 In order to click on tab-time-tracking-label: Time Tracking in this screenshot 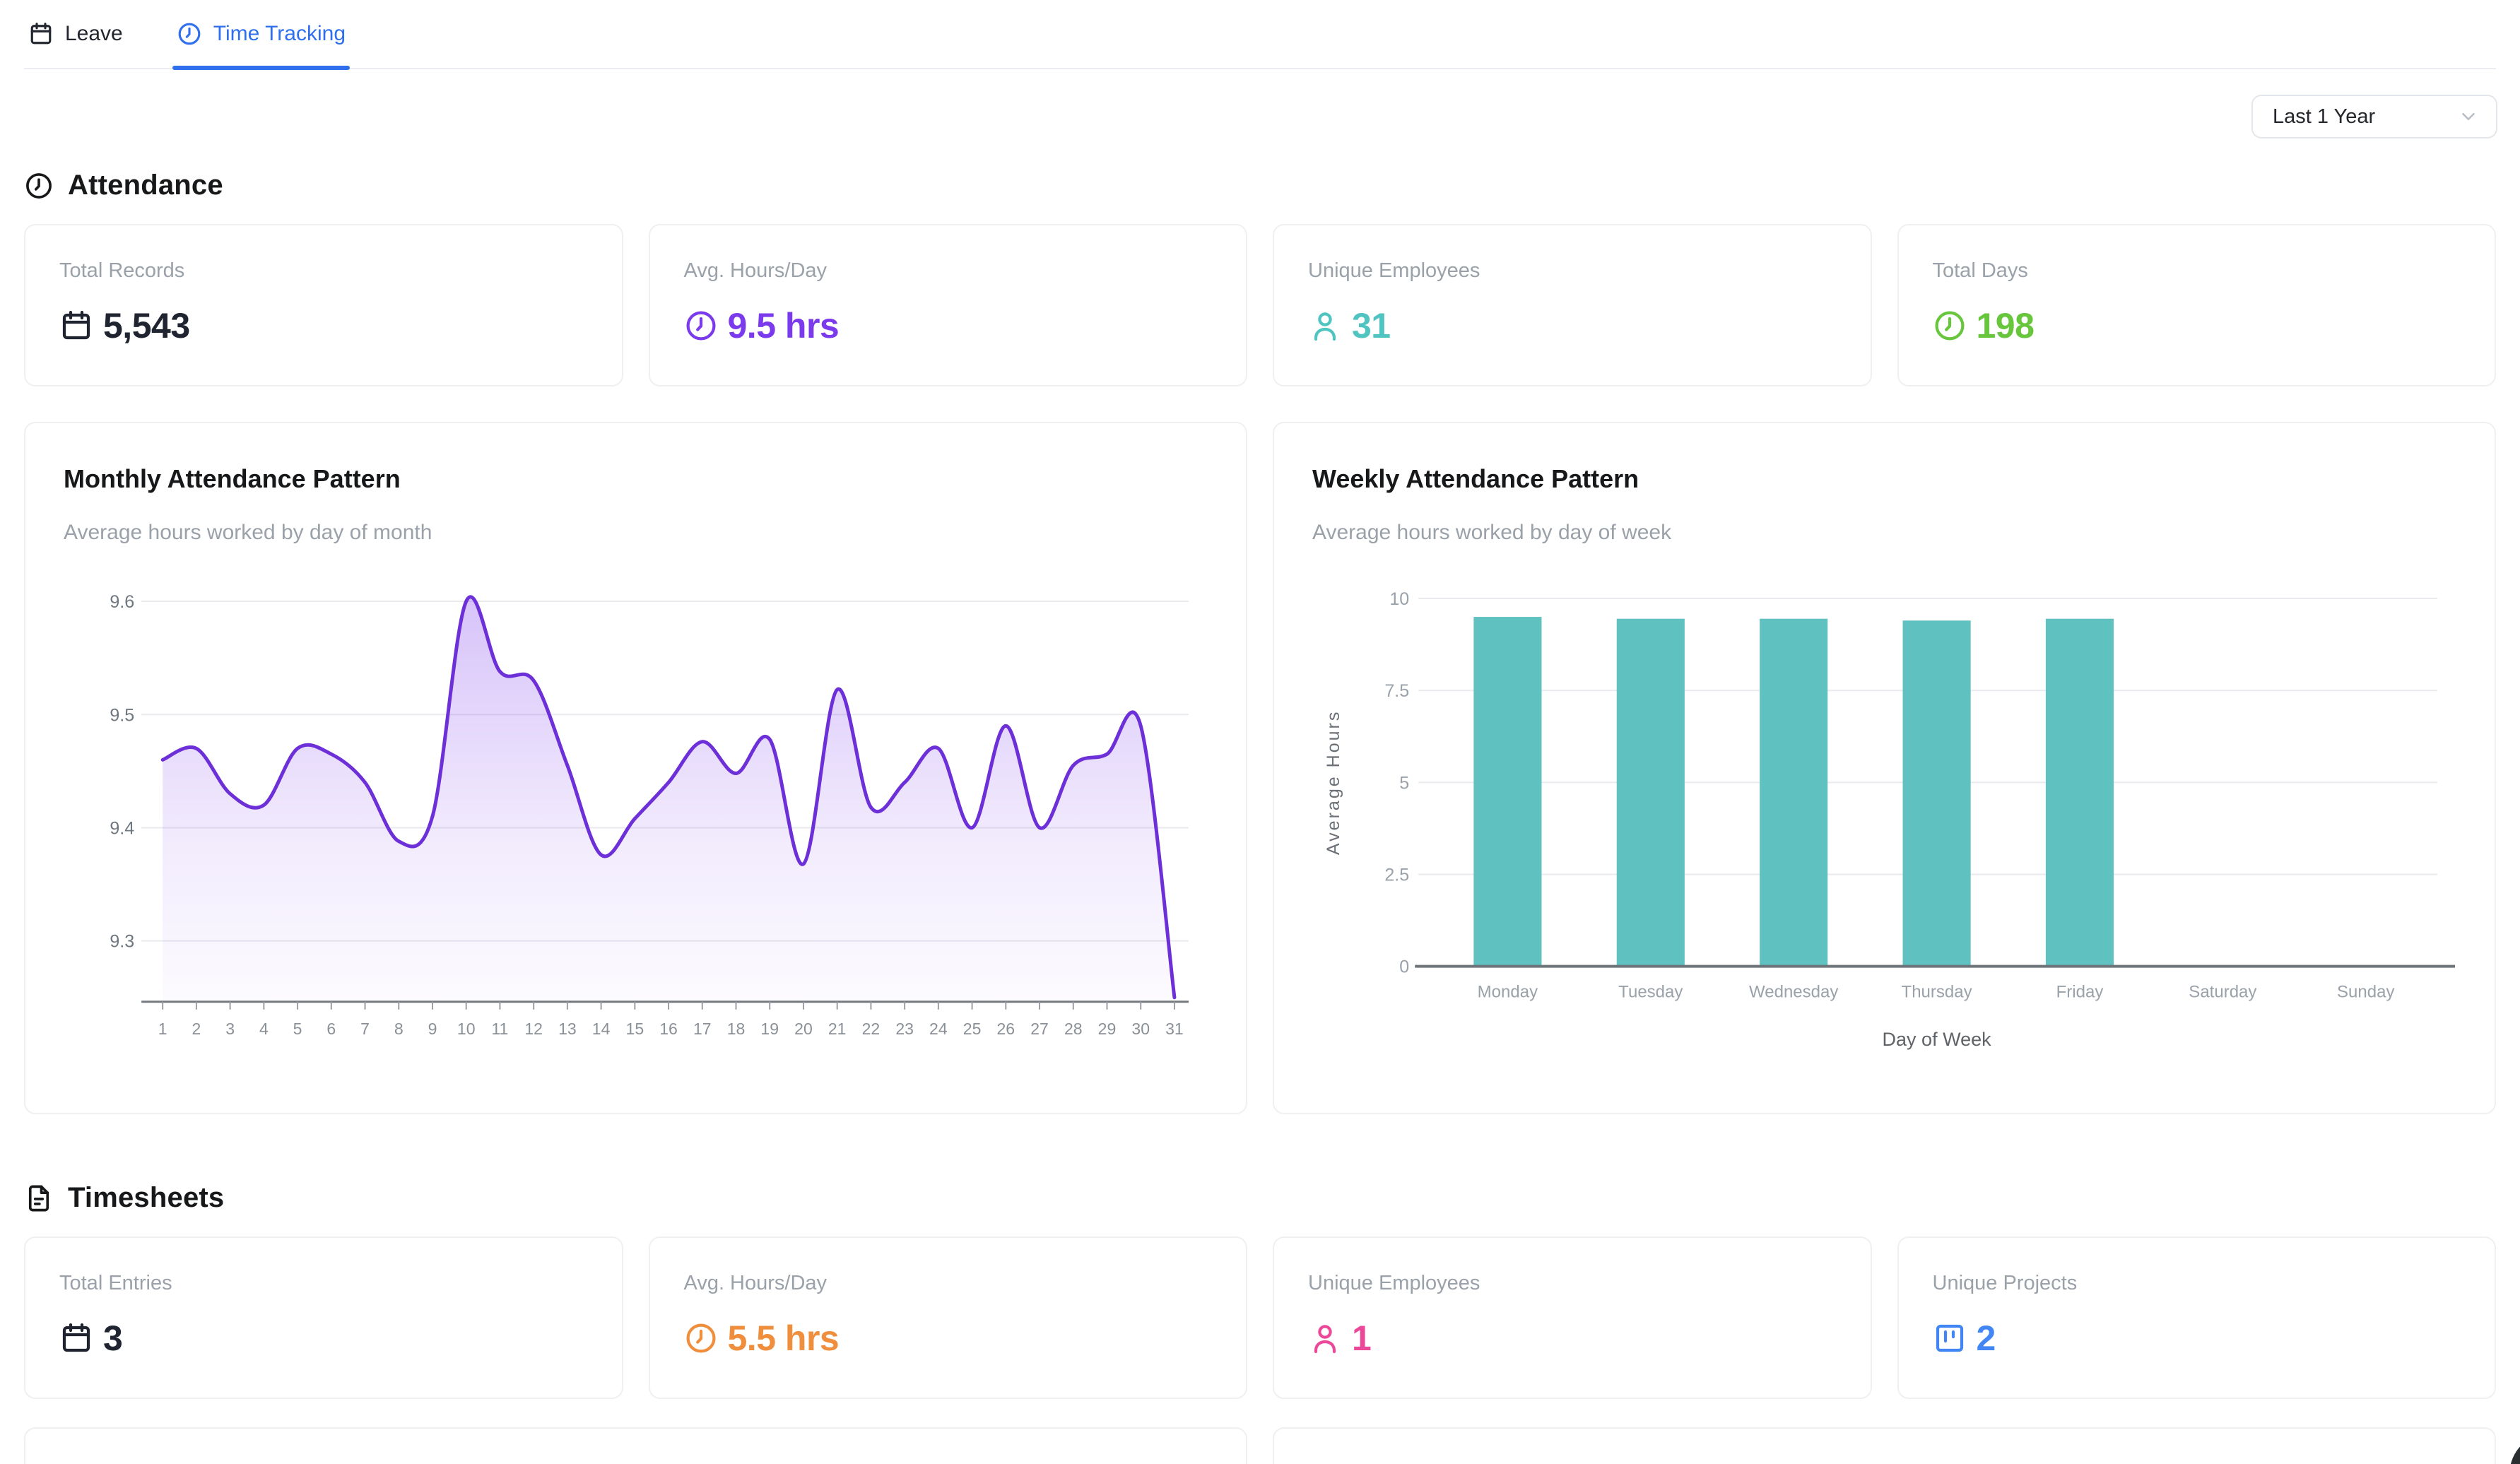, I will do `click(279, 34)`.